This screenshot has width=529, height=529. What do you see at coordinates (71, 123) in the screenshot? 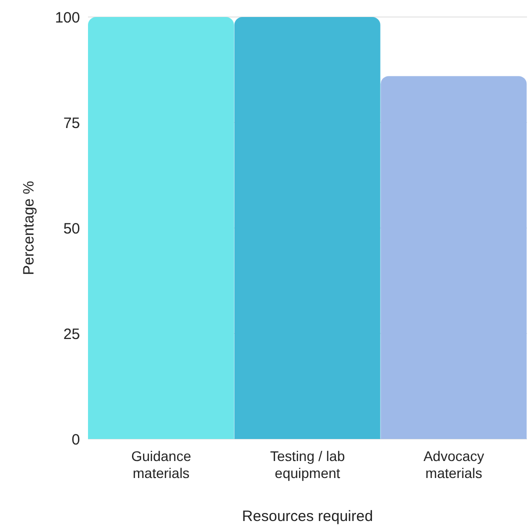
I see `y-tick-label: 75` at bounding box center [71, 123].